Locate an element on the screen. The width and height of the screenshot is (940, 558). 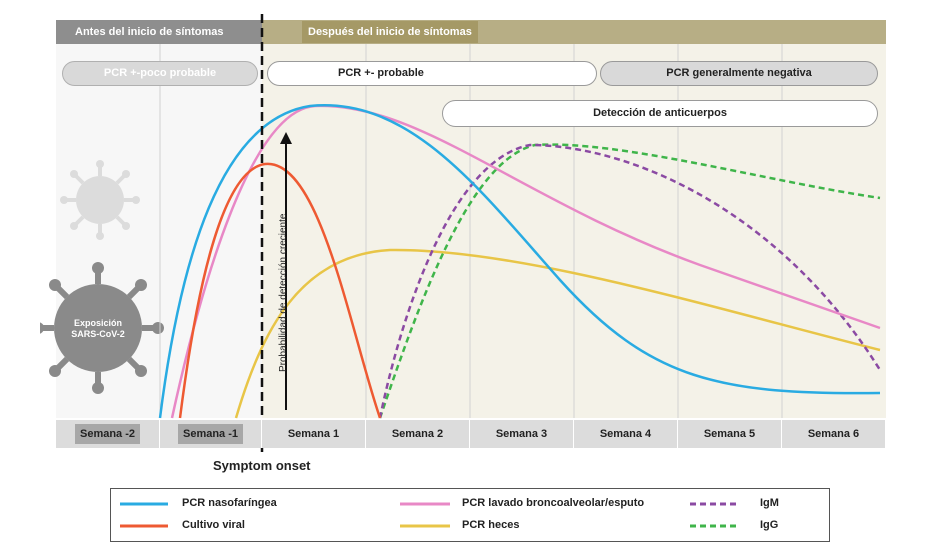
curve-cultivo-viral is located at coordinates (280, 290).